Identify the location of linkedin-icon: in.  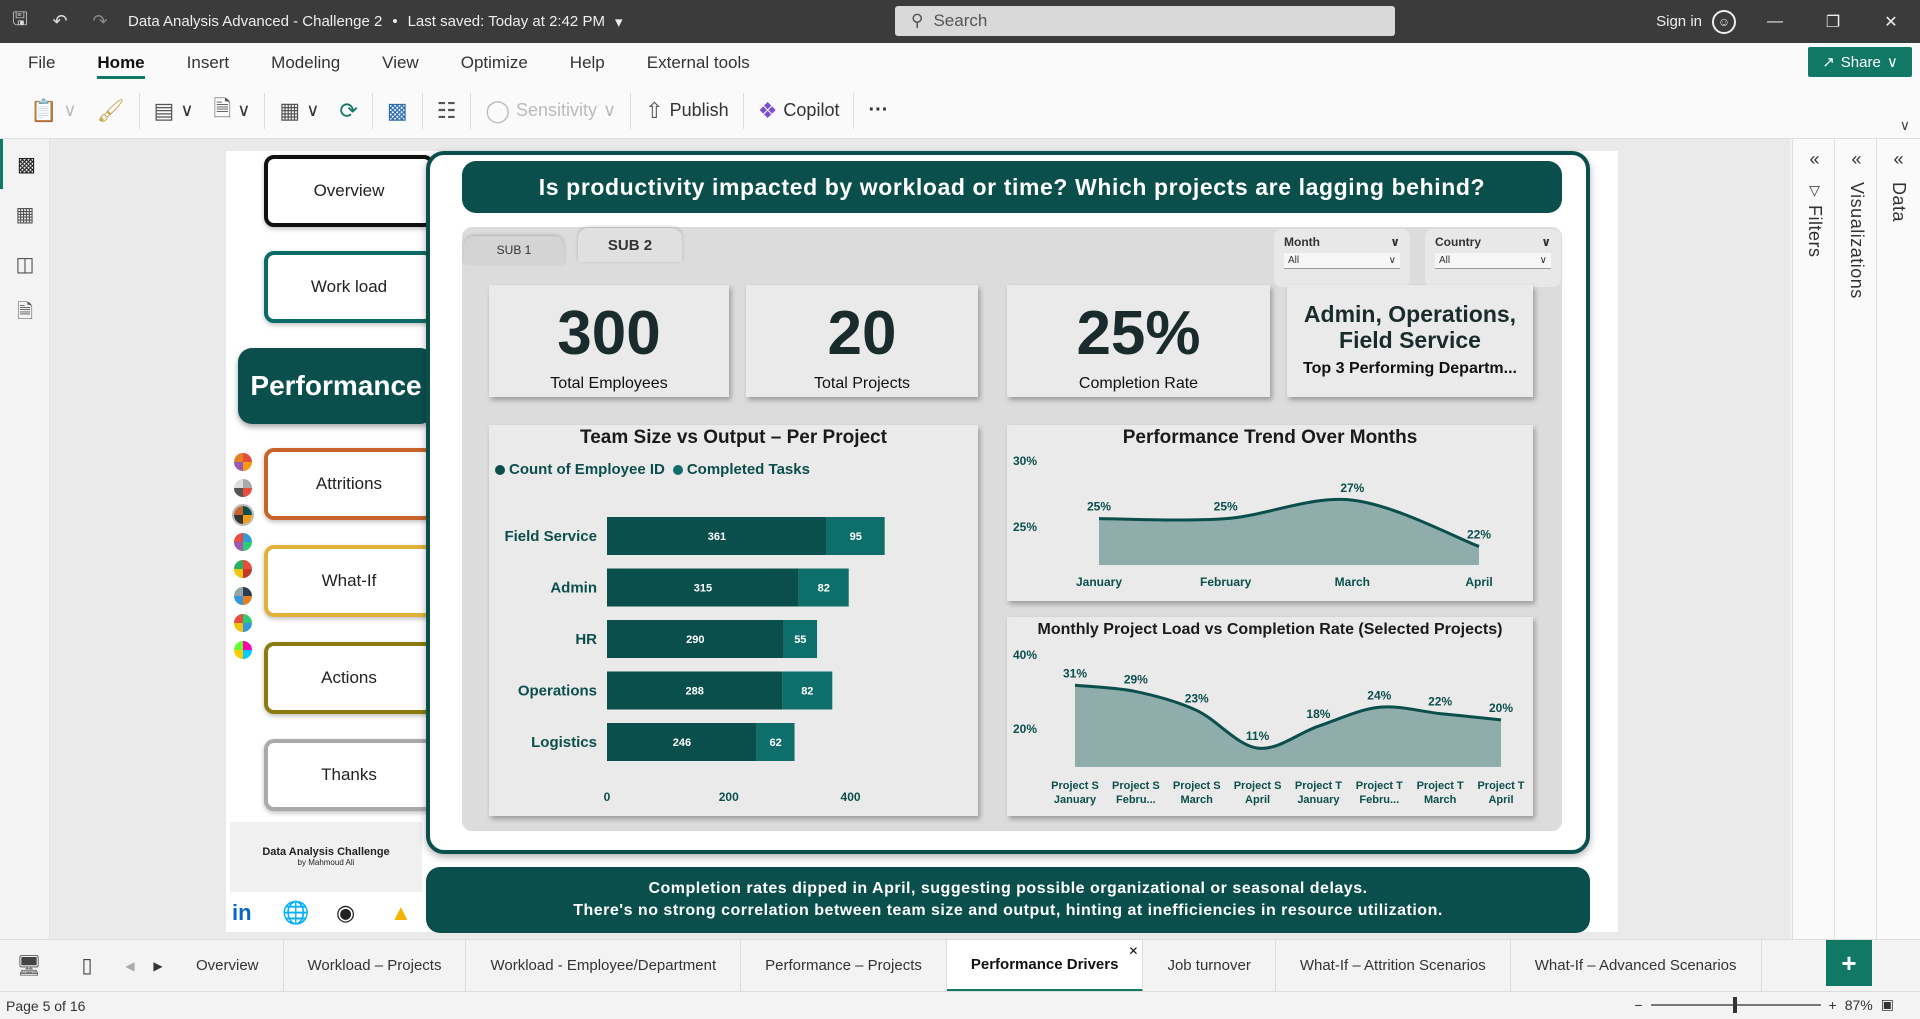
(242, 912).